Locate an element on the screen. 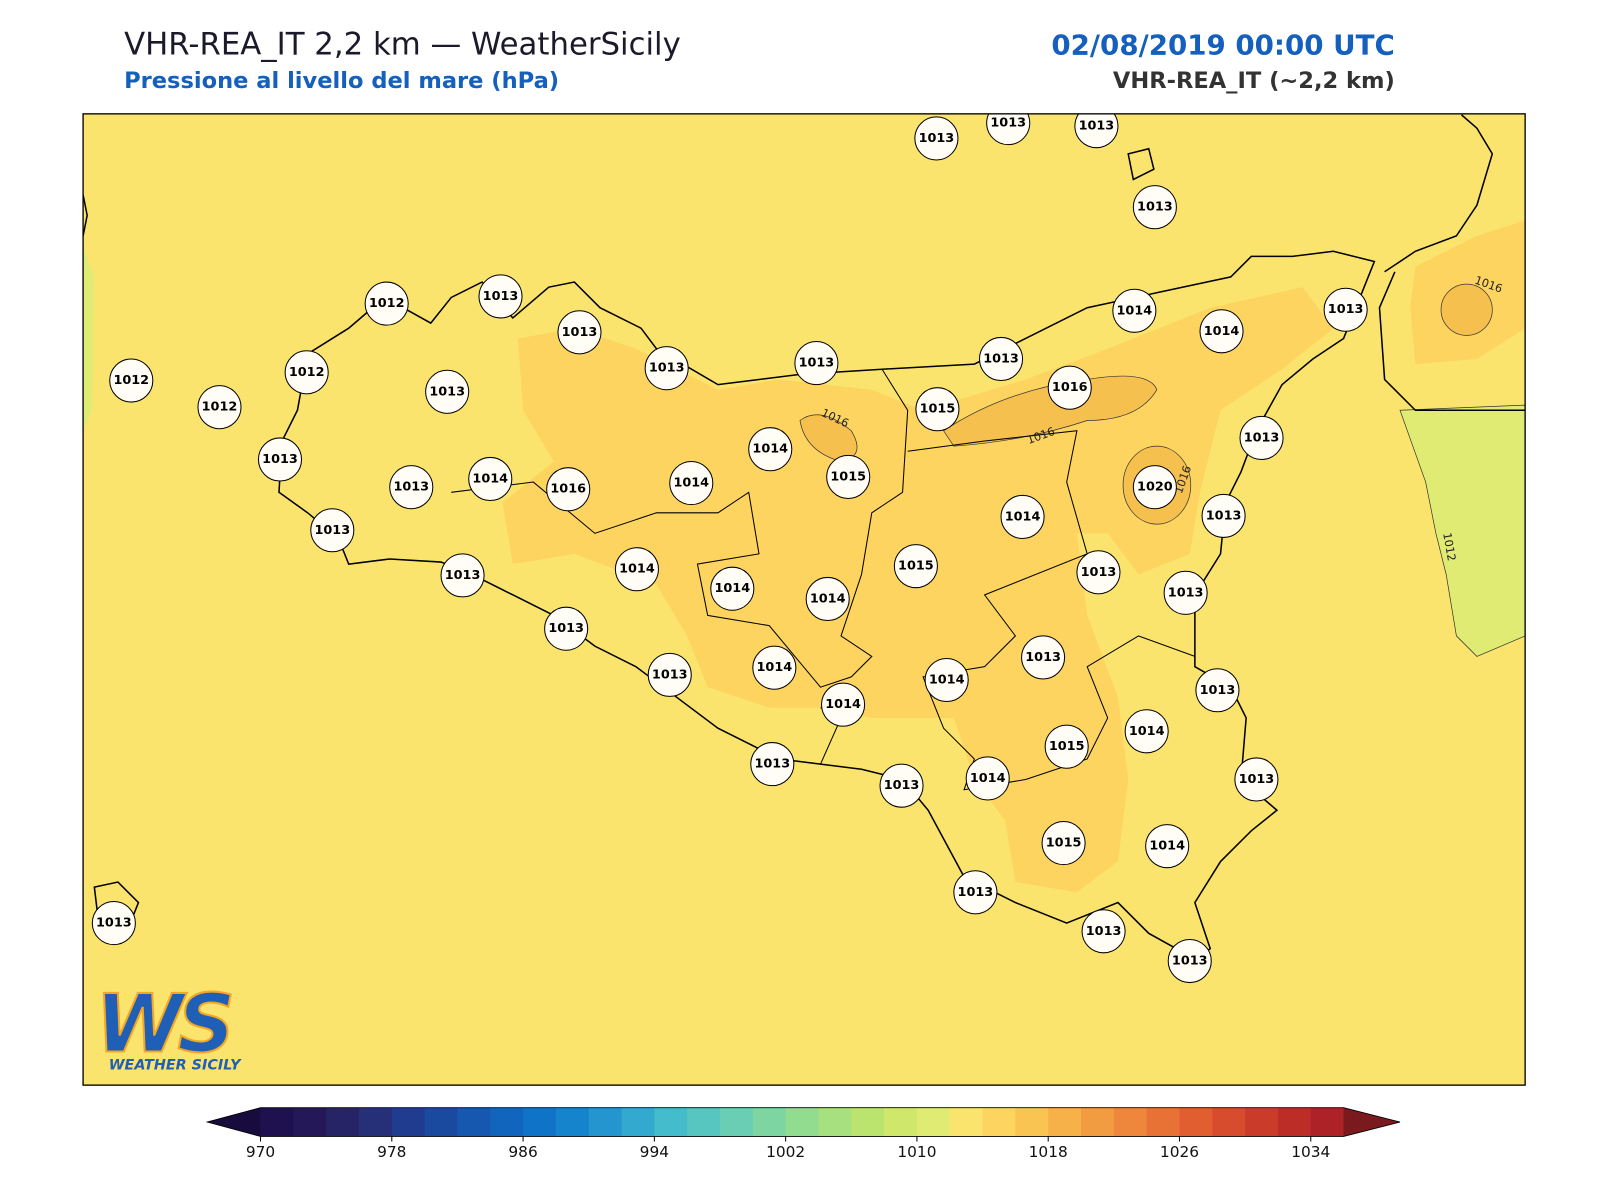 The height and width of the screenshot is (1200, 1600). colorbar-tick-label: 1034 is located at coordinates (1310, 1152).